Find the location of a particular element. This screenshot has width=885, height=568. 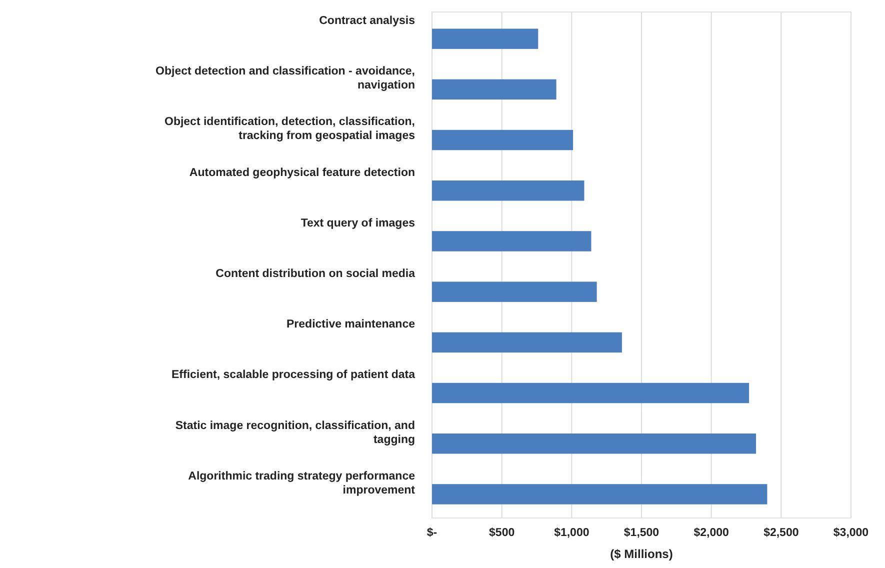

x-tick-label: $1,500 is located at coordinates (642, 533).